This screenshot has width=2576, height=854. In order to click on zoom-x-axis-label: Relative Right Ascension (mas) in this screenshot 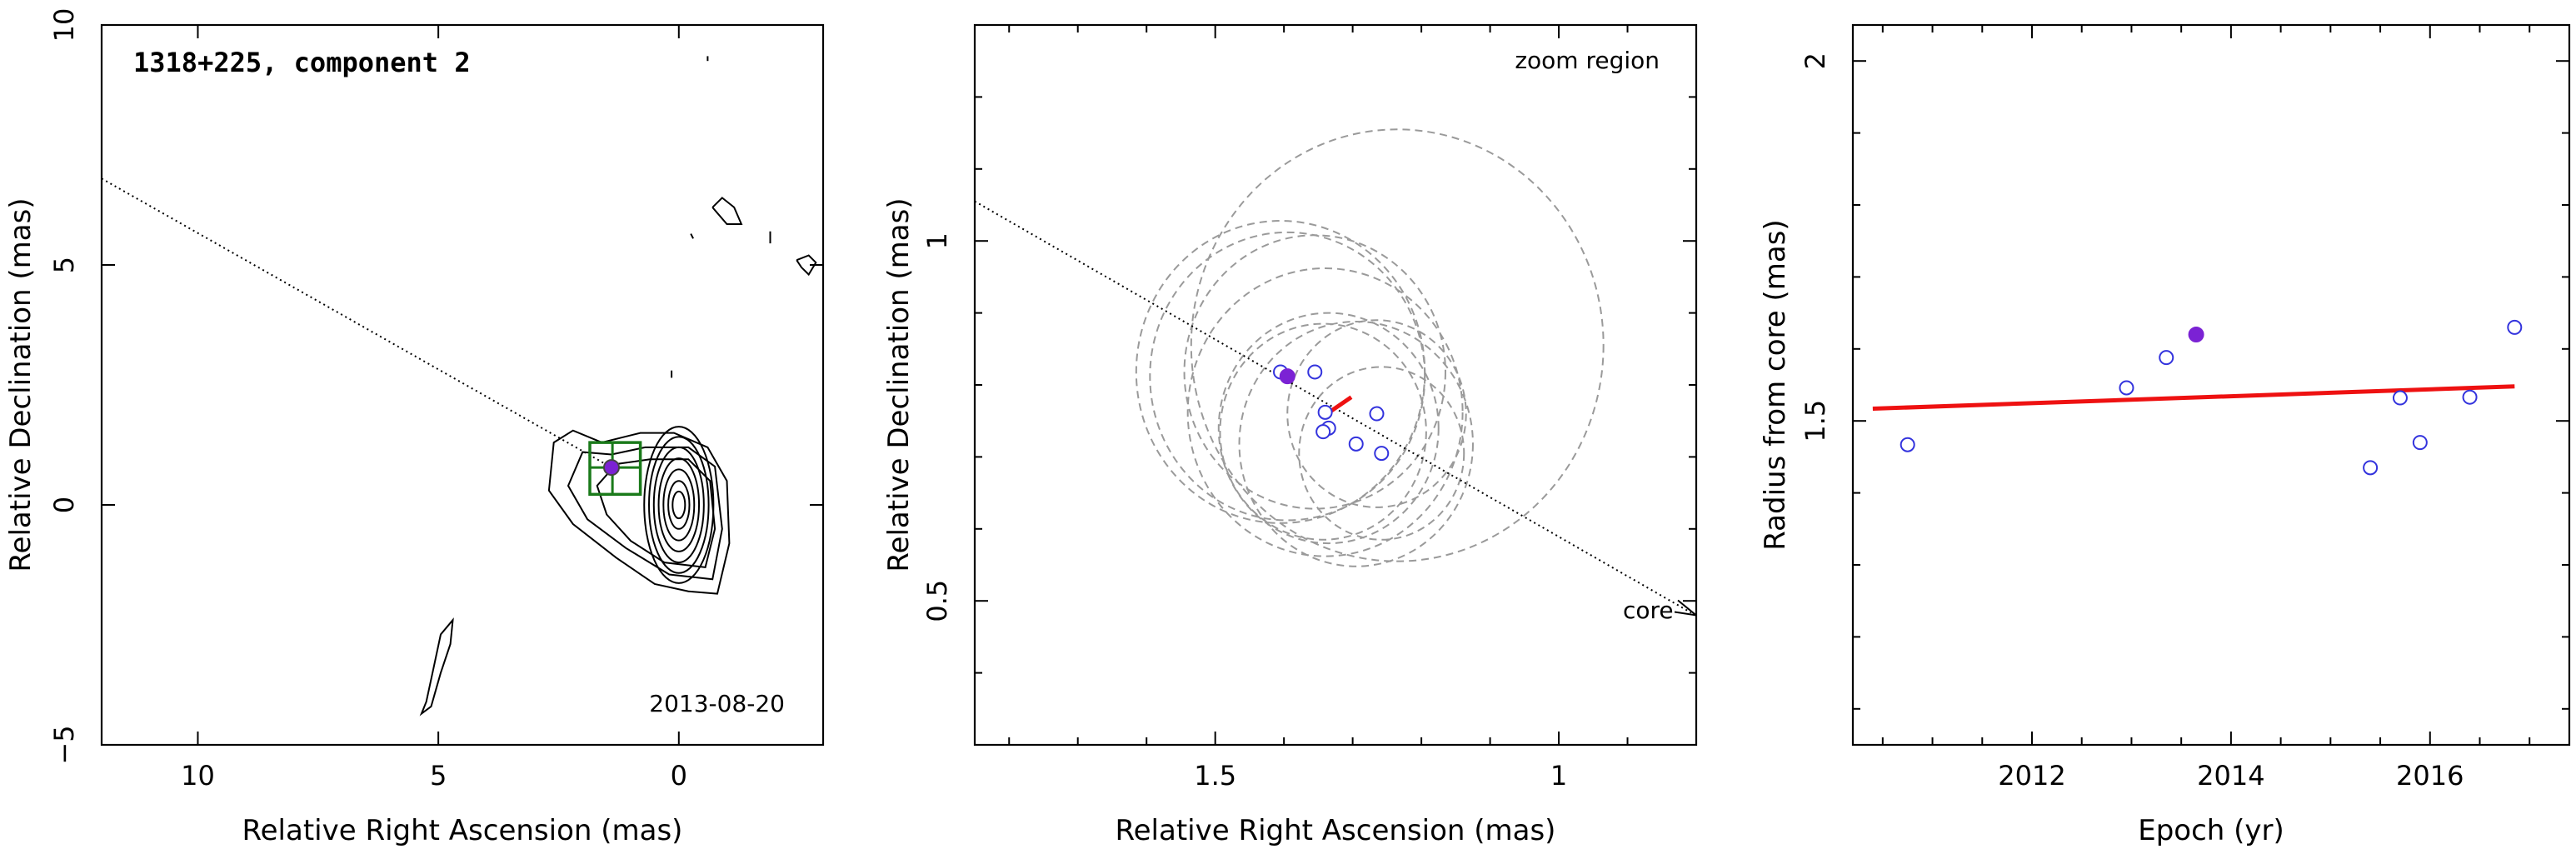, I will do `click(1336, 830)`.